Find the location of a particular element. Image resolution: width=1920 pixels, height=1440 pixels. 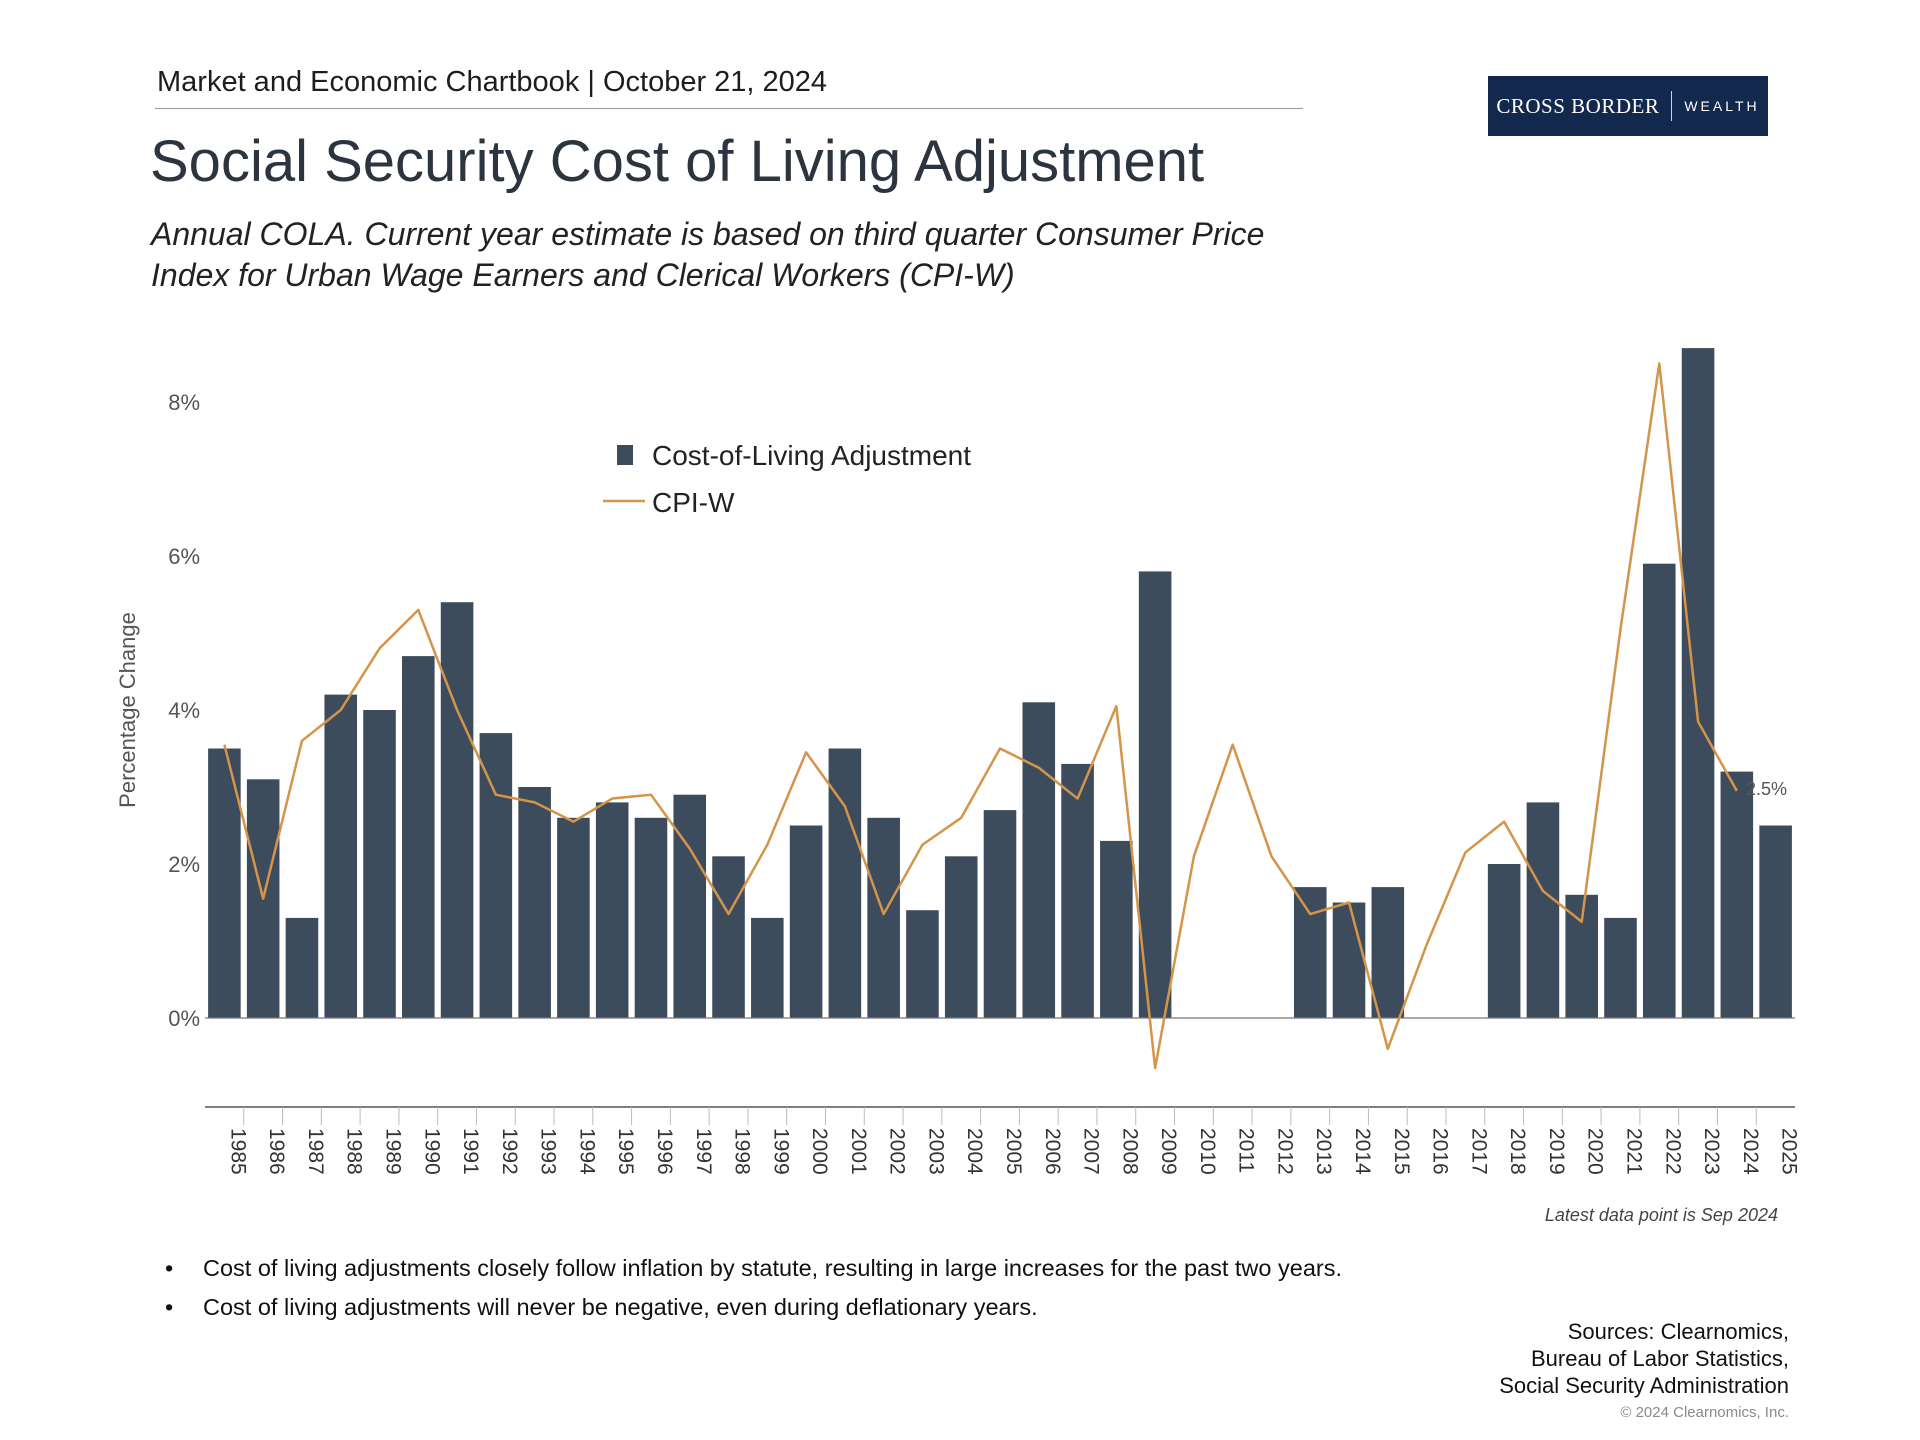

bar-2014 is located at coordinates (1349, 960).